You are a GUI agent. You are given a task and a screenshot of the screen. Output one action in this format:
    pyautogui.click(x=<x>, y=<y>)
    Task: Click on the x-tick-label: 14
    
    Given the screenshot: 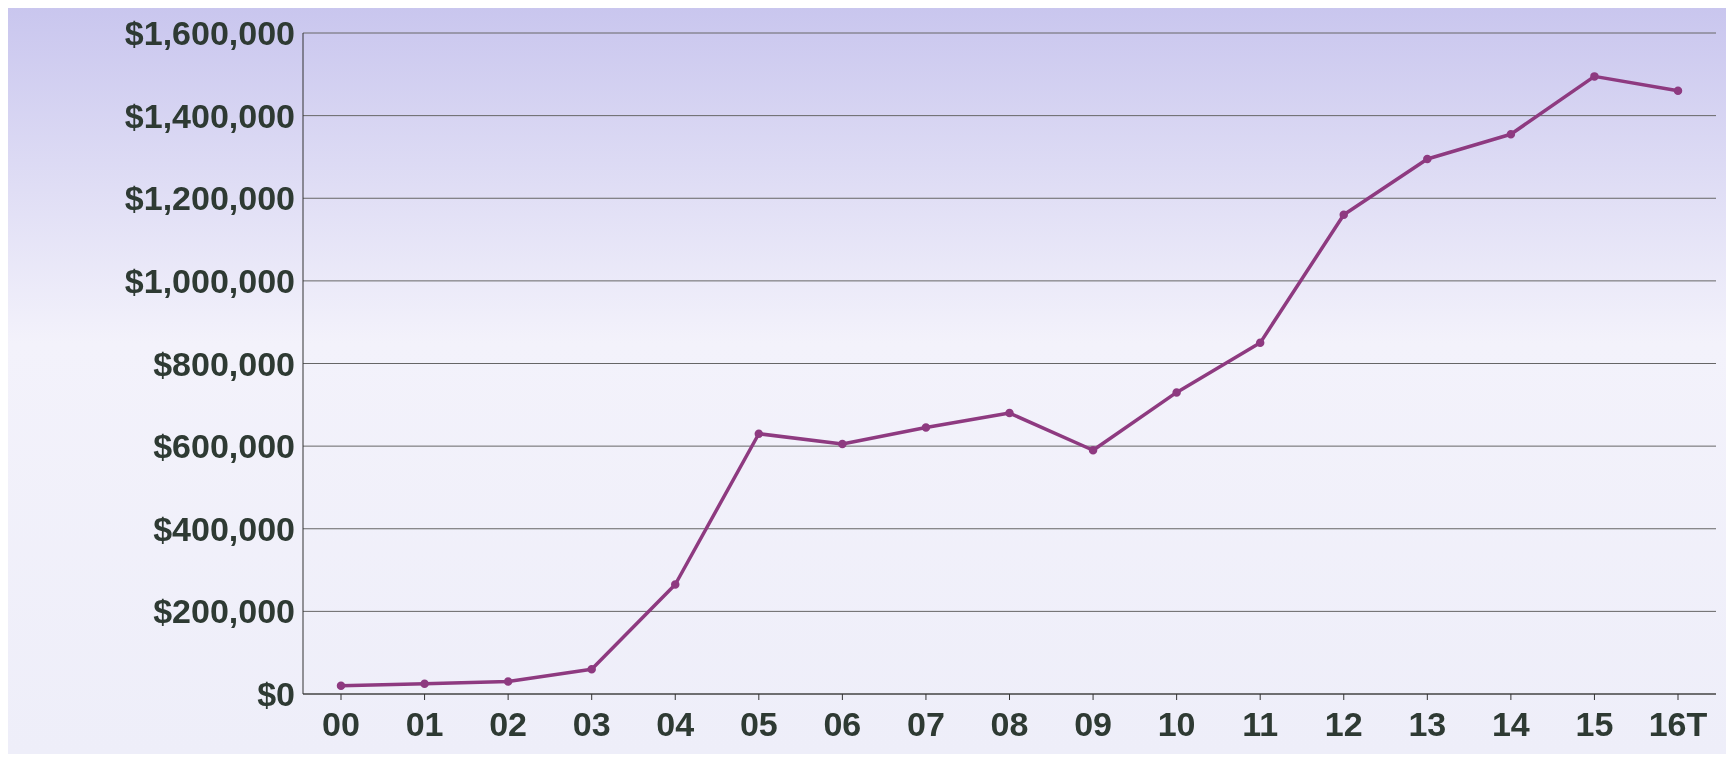 What is the action you would take?
    pyautogui.click(x=1510, y=724)
    